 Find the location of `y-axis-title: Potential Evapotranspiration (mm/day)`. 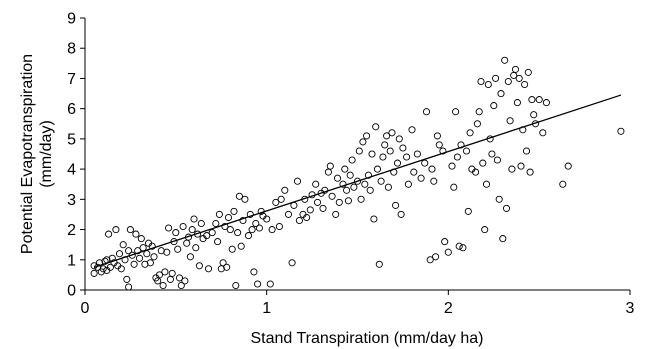

y-axis-title: Potential Evapotranspiration (mm/day) is located at coordinates (37, 154).